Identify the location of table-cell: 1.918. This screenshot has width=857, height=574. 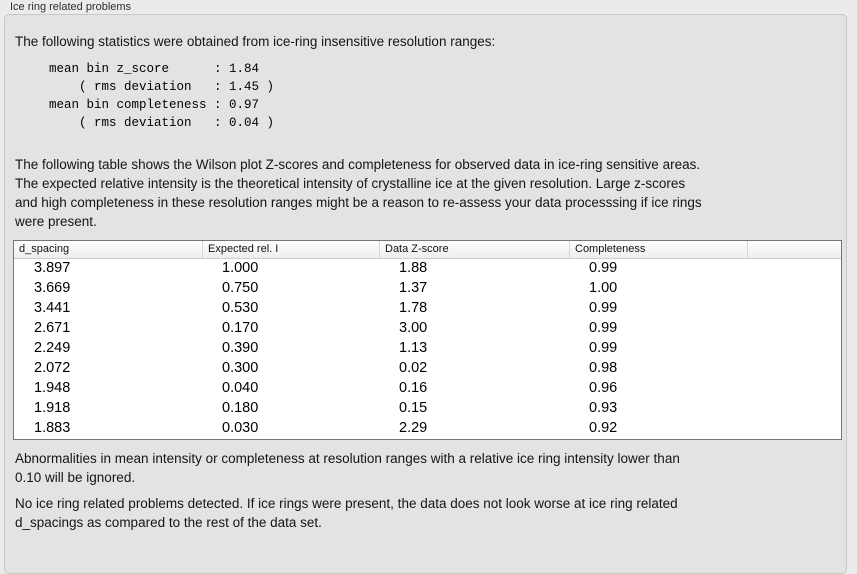
(52, 408).